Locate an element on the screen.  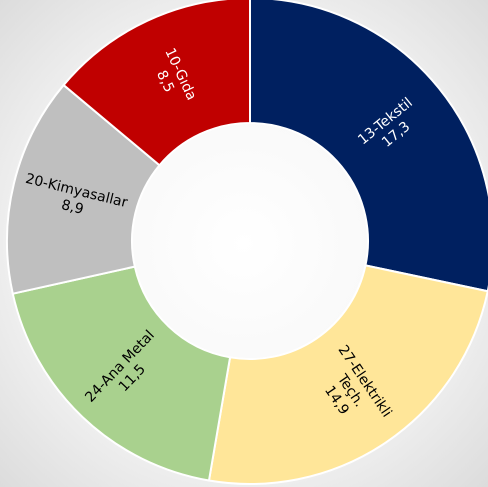
slice-10-gida is located at coordinates (156, 83).